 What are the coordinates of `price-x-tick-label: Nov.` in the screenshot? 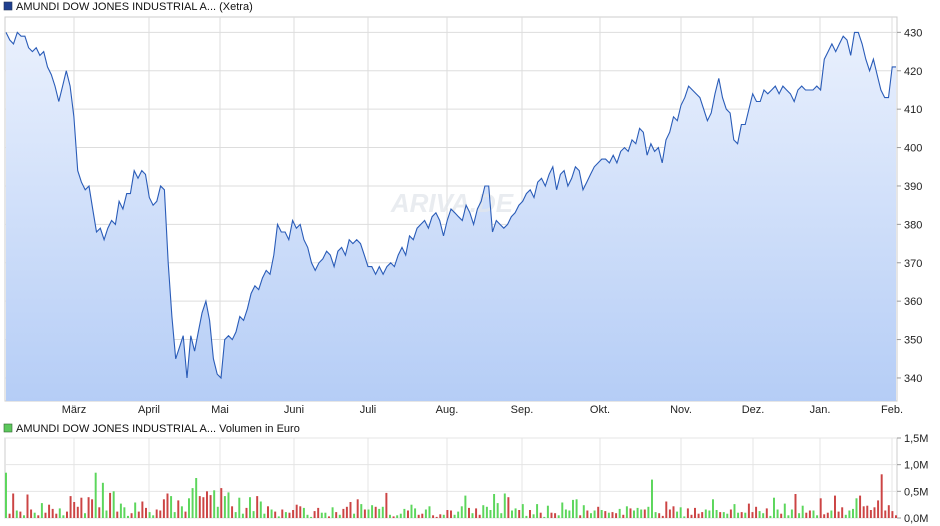 It's located at (681, 410).